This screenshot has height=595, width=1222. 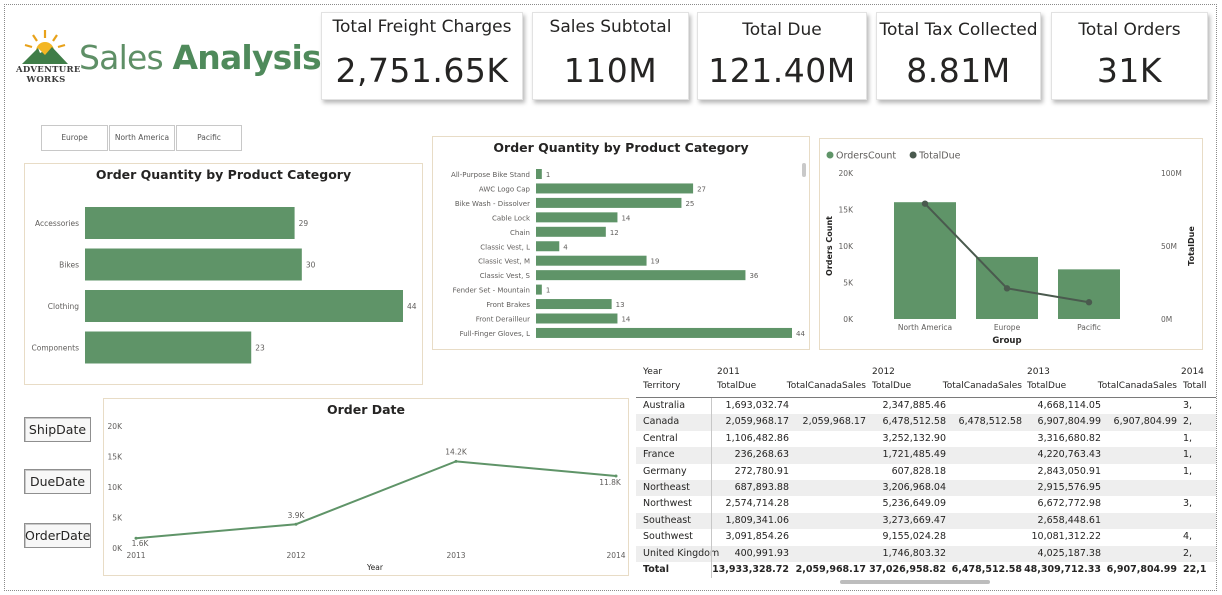 What do you see at coordinates (660, 438) in the screenshot?
I see `matrix-territory-cell: Central` at bounding box center [660, 438].